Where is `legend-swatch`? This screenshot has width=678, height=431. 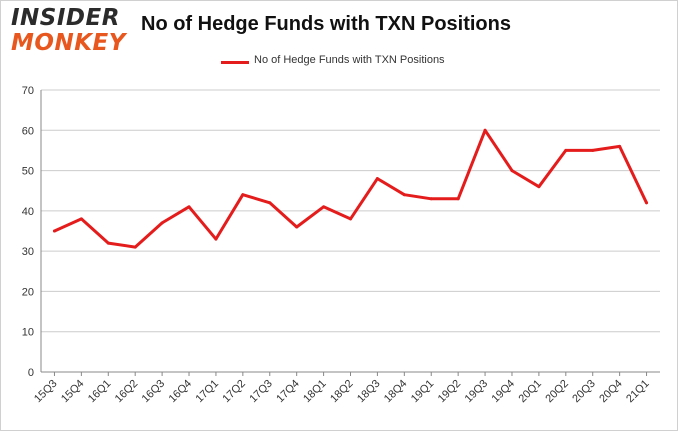
legend-swatch is located at coordinates (235, 62).